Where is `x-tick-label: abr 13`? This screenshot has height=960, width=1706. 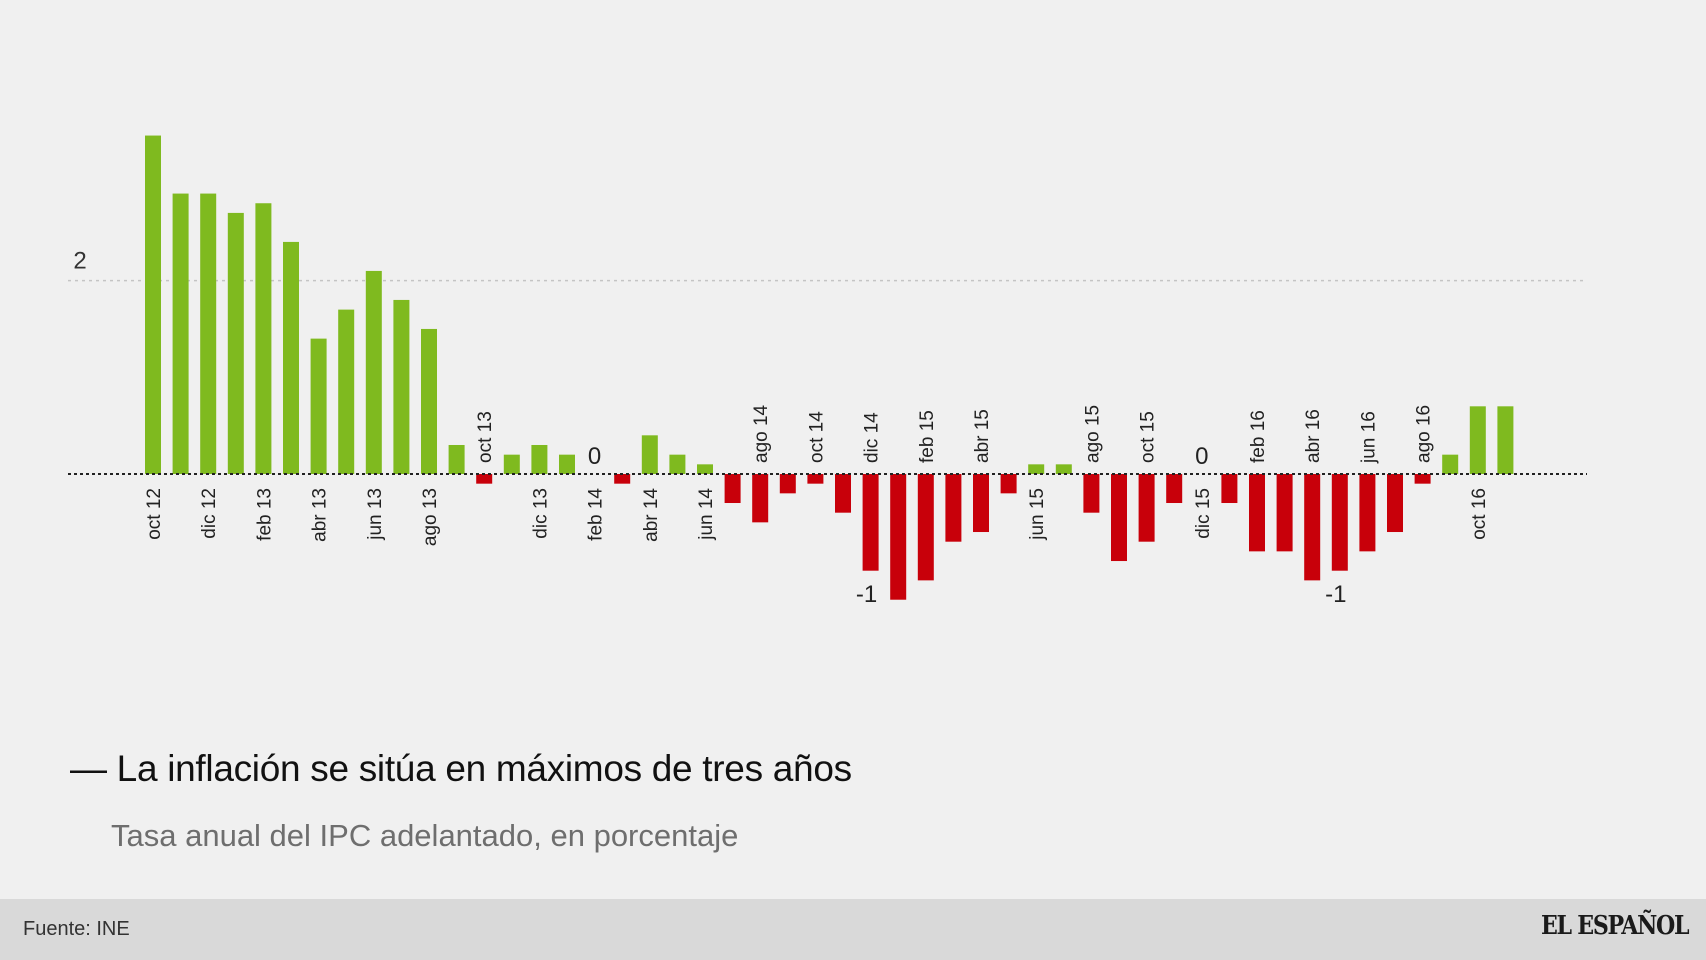
x-tick-label: abr 13 is located at coordinates (320, 515).